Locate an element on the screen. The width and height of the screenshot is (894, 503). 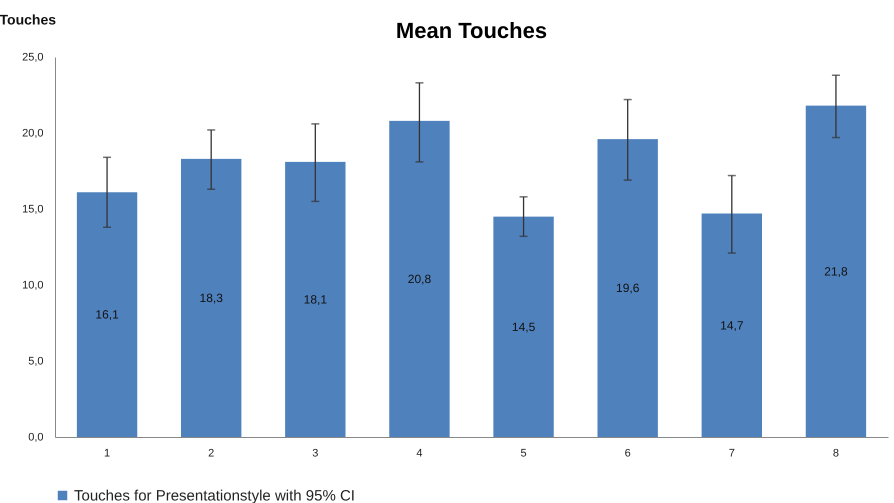
x-tick-label: 1 is located at coordinates (107, 454).